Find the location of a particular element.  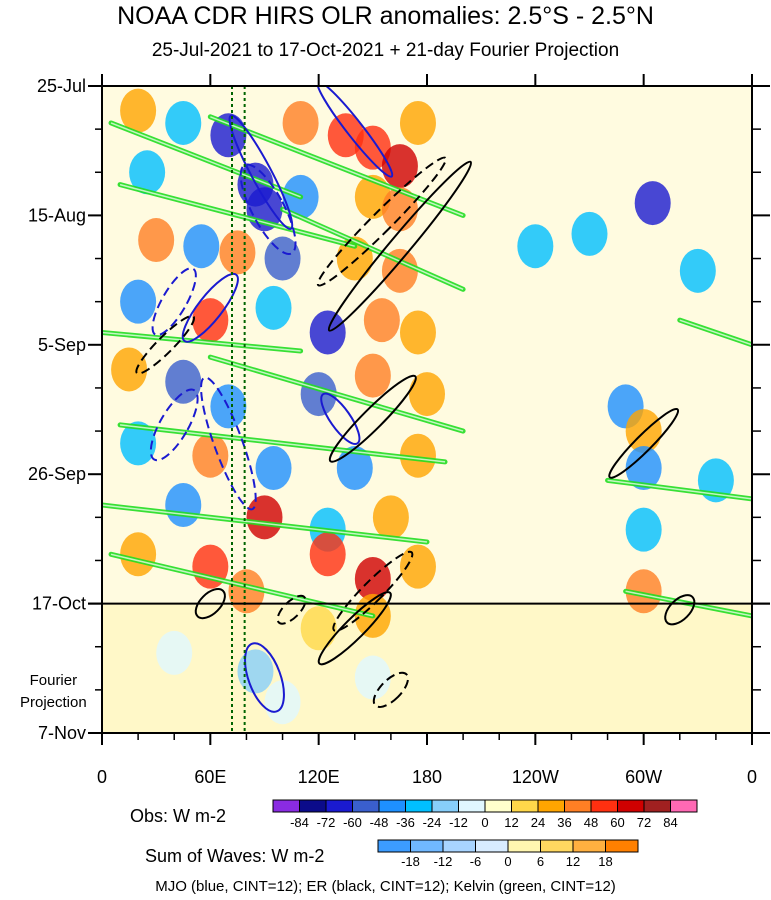

y-tick-label: 7-Nov is located at coordinates (62, 733).